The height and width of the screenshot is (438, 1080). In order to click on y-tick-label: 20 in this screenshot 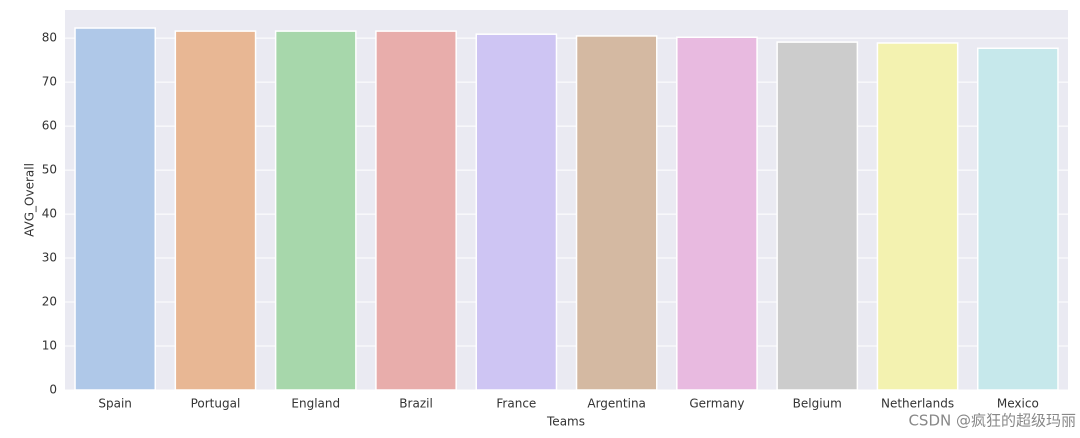, I will do `click(49, 302)`.